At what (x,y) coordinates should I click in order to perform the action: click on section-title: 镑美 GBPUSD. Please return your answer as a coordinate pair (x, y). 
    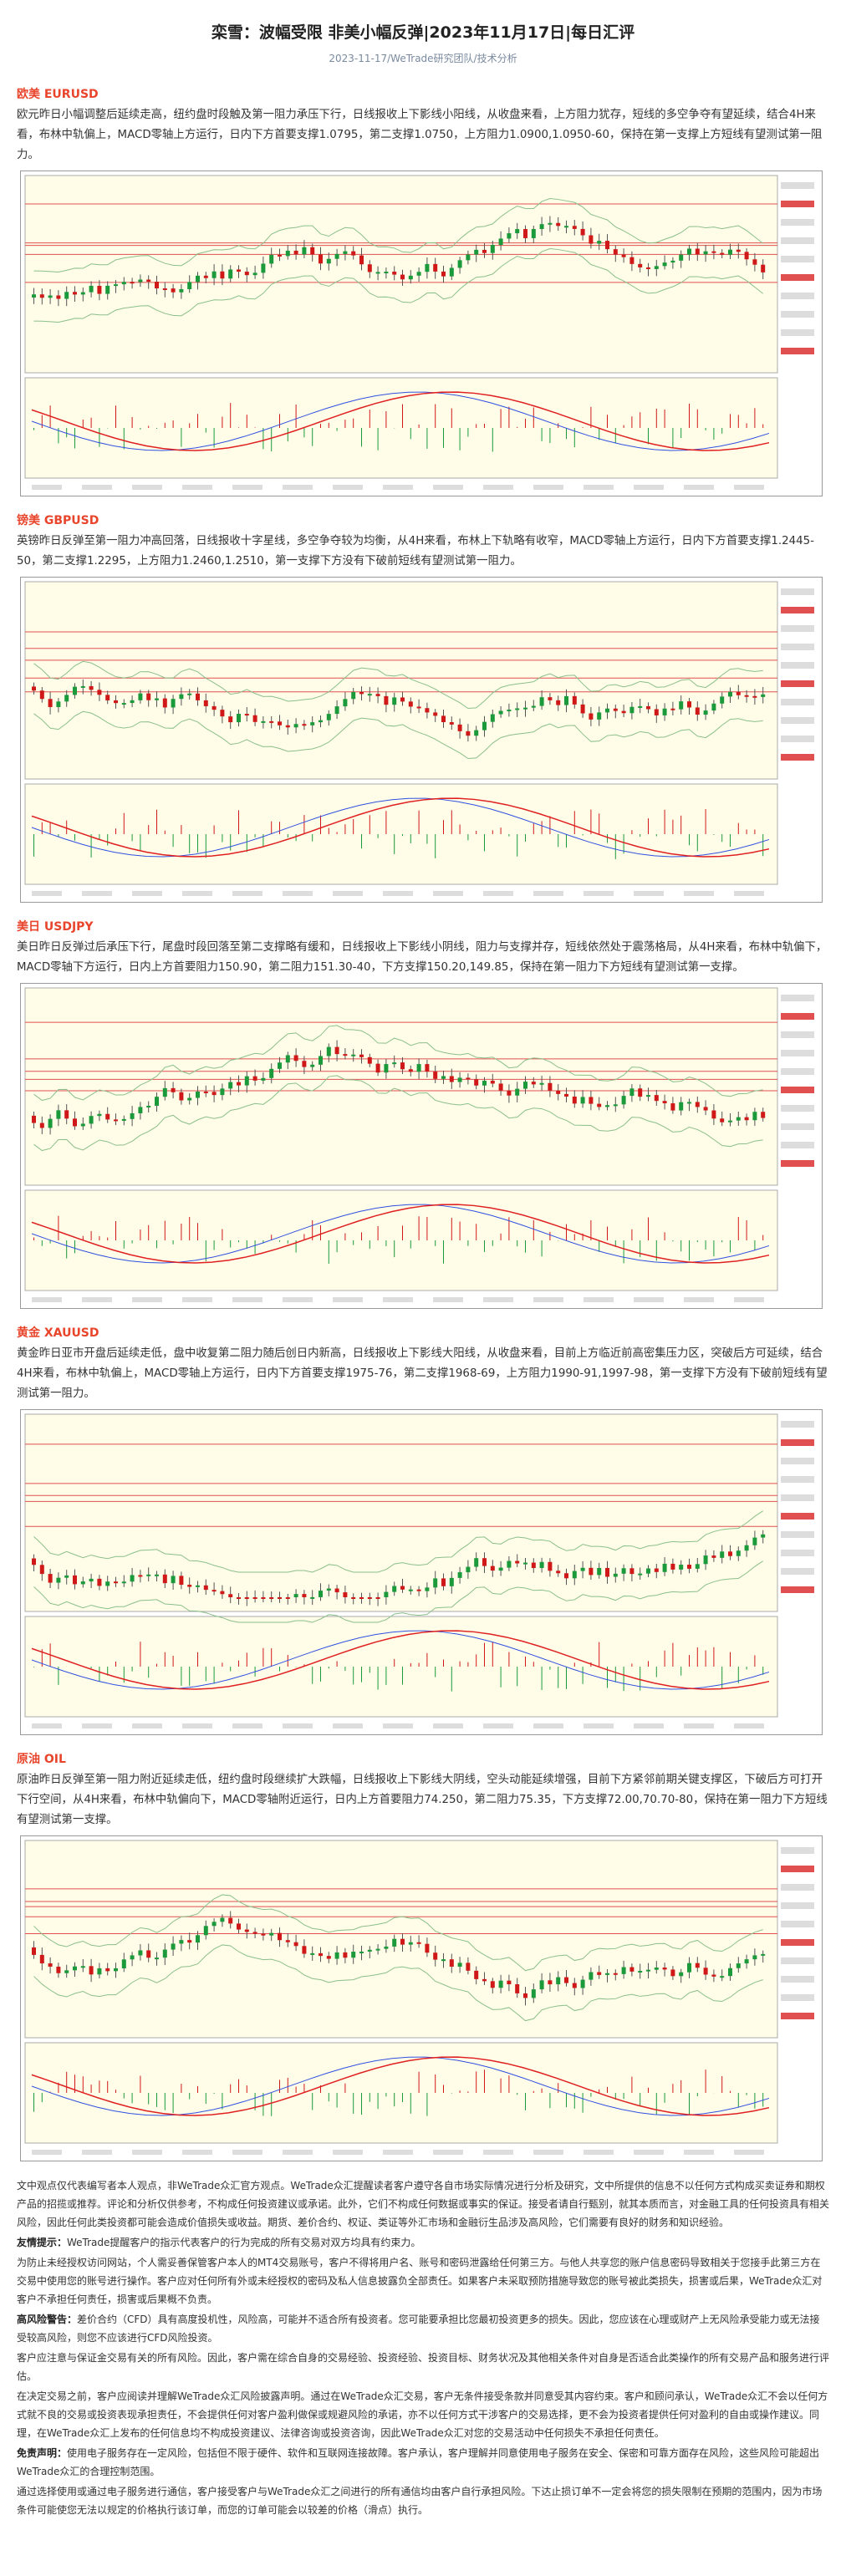
    Looking at the image, I should click on (58, 520).